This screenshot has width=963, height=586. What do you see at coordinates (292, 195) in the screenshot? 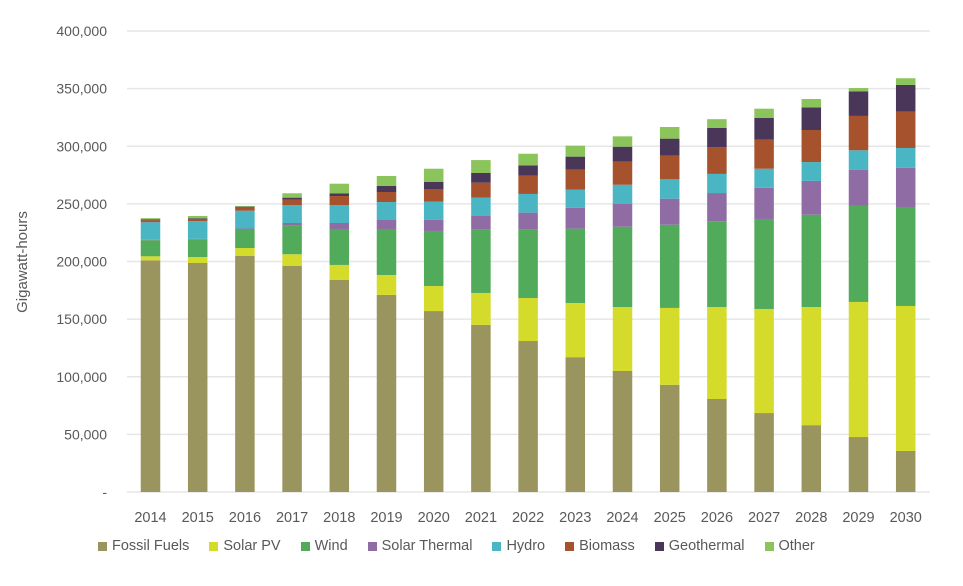
I see `bar-other-2017` at bounding box center [292, 195].